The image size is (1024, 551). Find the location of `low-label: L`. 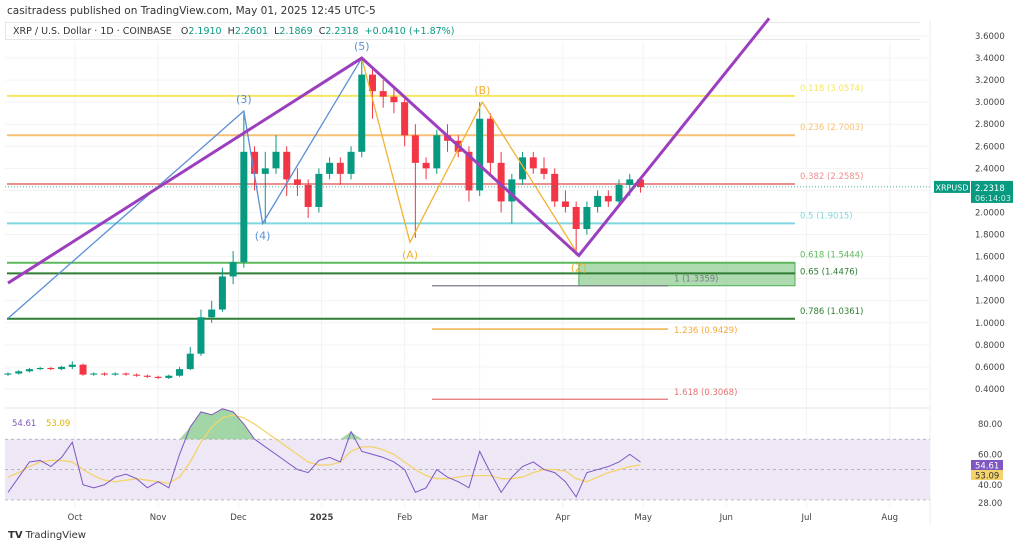

low-label: L is located at coordinates (277, 31).